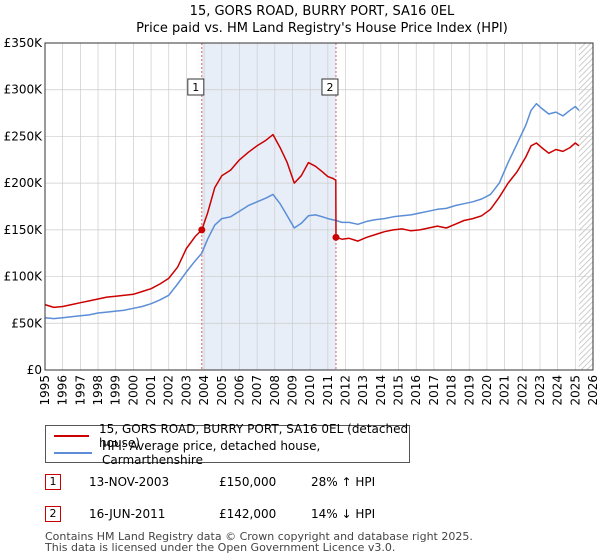 The height and width of the screenshot is (560, 600). I want to click on x-tick-label: 2011, so click(328, 390).